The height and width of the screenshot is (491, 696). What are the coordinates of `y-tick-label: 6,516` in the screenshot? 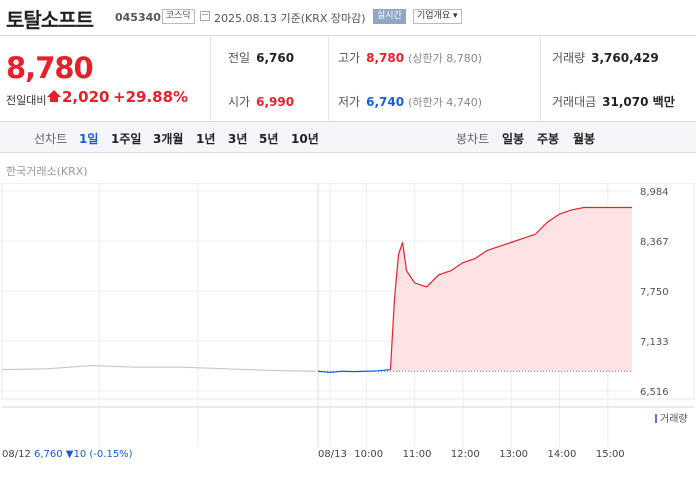 It's located at (654, 392).